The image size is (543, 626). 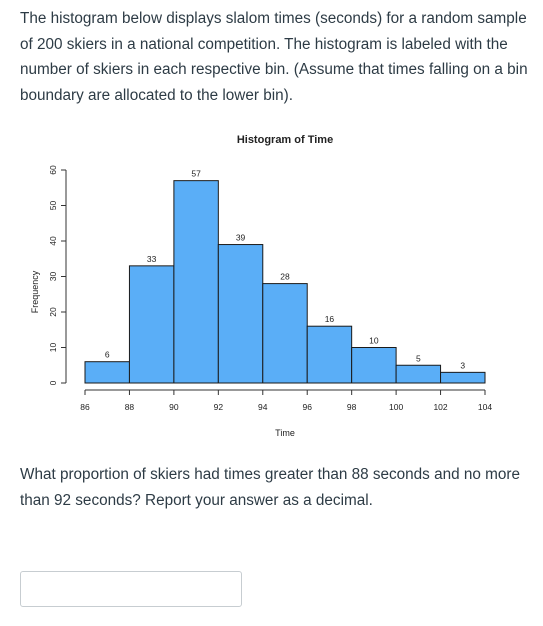 I want to click on y-tick-label: 50, so click(x=53, y=206).